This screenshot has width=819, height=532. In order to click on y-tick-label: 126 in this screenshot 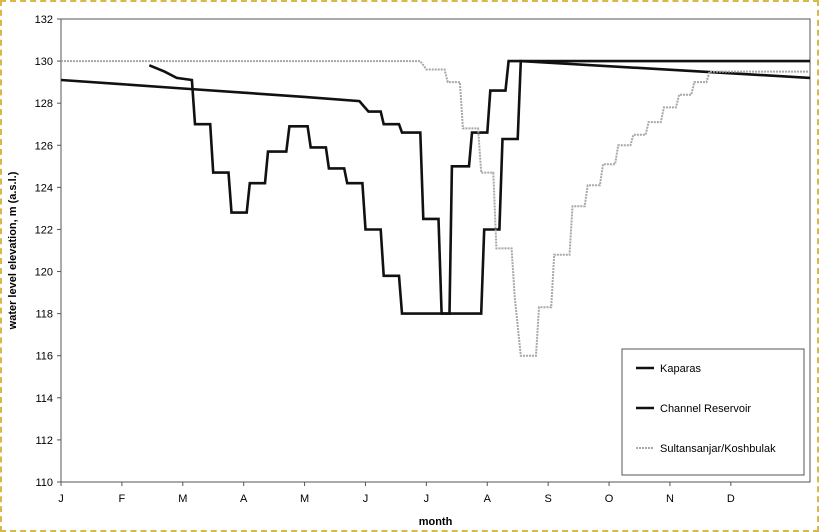, I will do `click(44, 146)`.